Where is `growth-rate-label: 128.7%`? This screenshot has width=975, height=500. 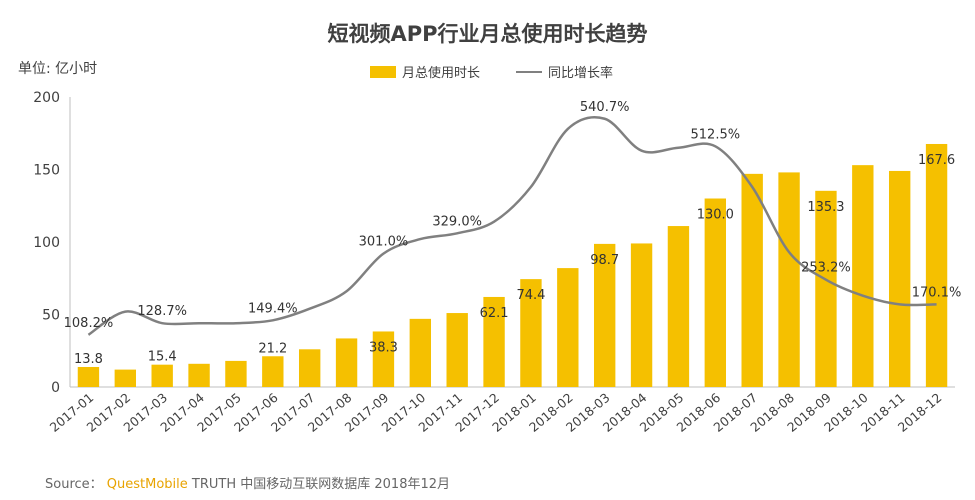
growth-rate-label: 128.7% is located at coordinates (162, 311).